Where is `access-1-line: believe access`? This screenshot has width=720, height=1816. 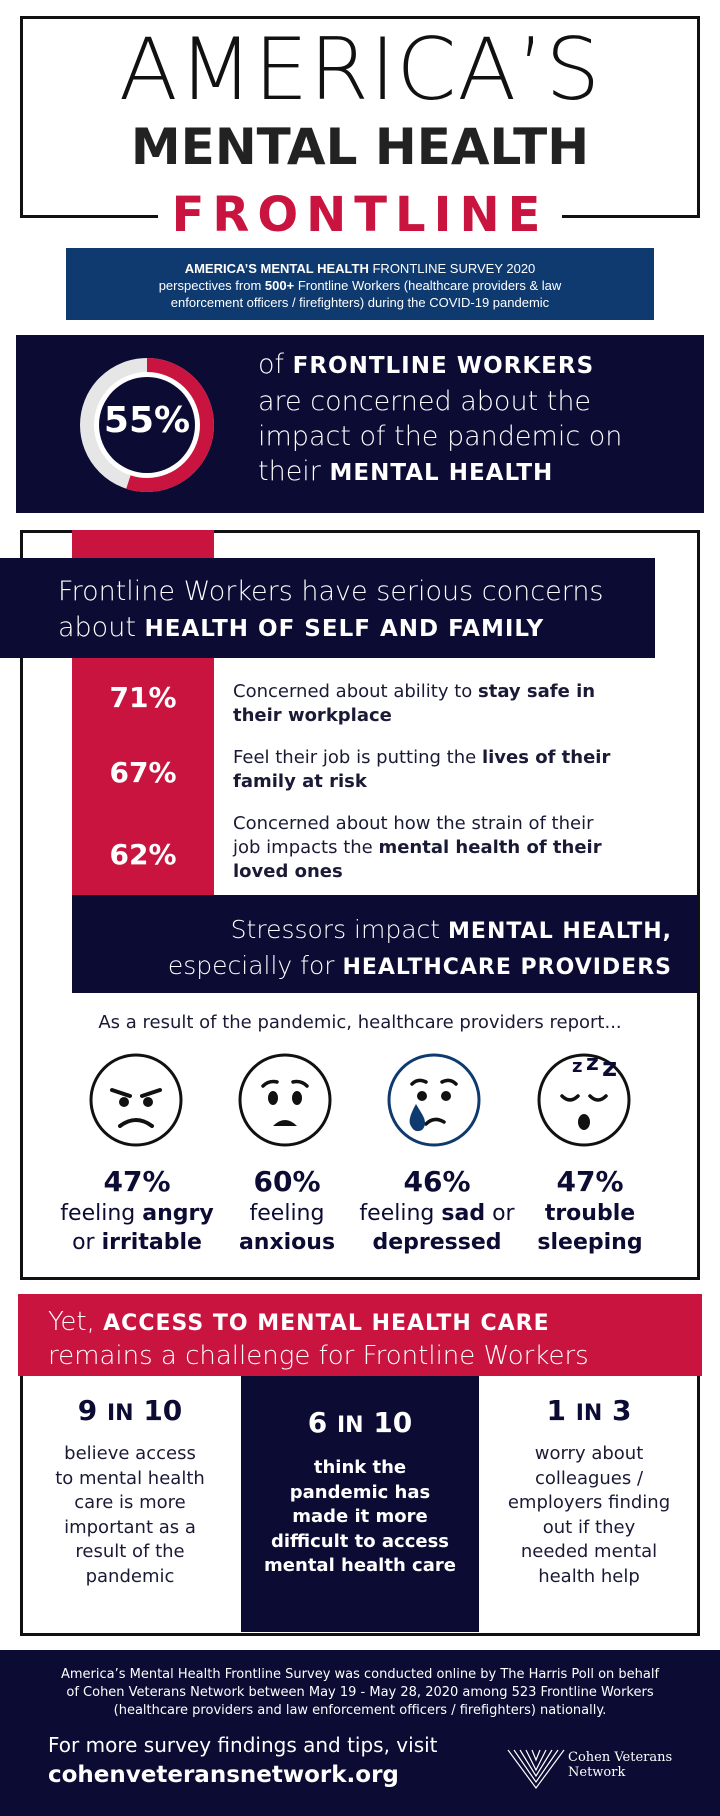
access-1-line: believe access is located at coordinates (130, 1453).